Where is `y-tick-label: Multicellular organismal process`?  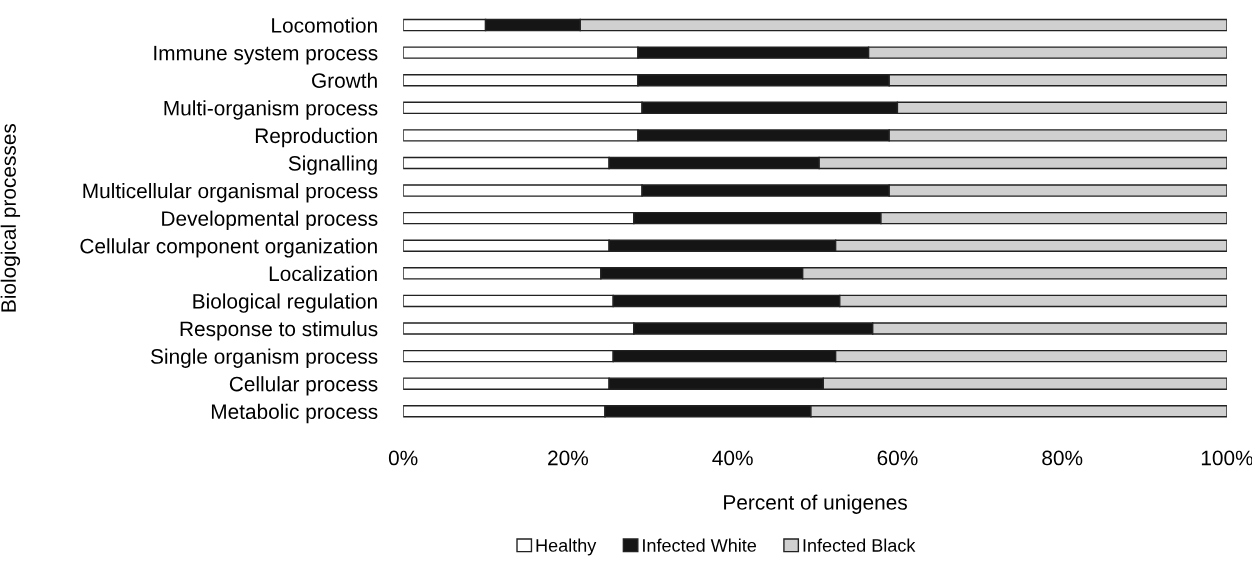 y-tick-label: Multicellular organismal process is located at coordinates (230, 193).